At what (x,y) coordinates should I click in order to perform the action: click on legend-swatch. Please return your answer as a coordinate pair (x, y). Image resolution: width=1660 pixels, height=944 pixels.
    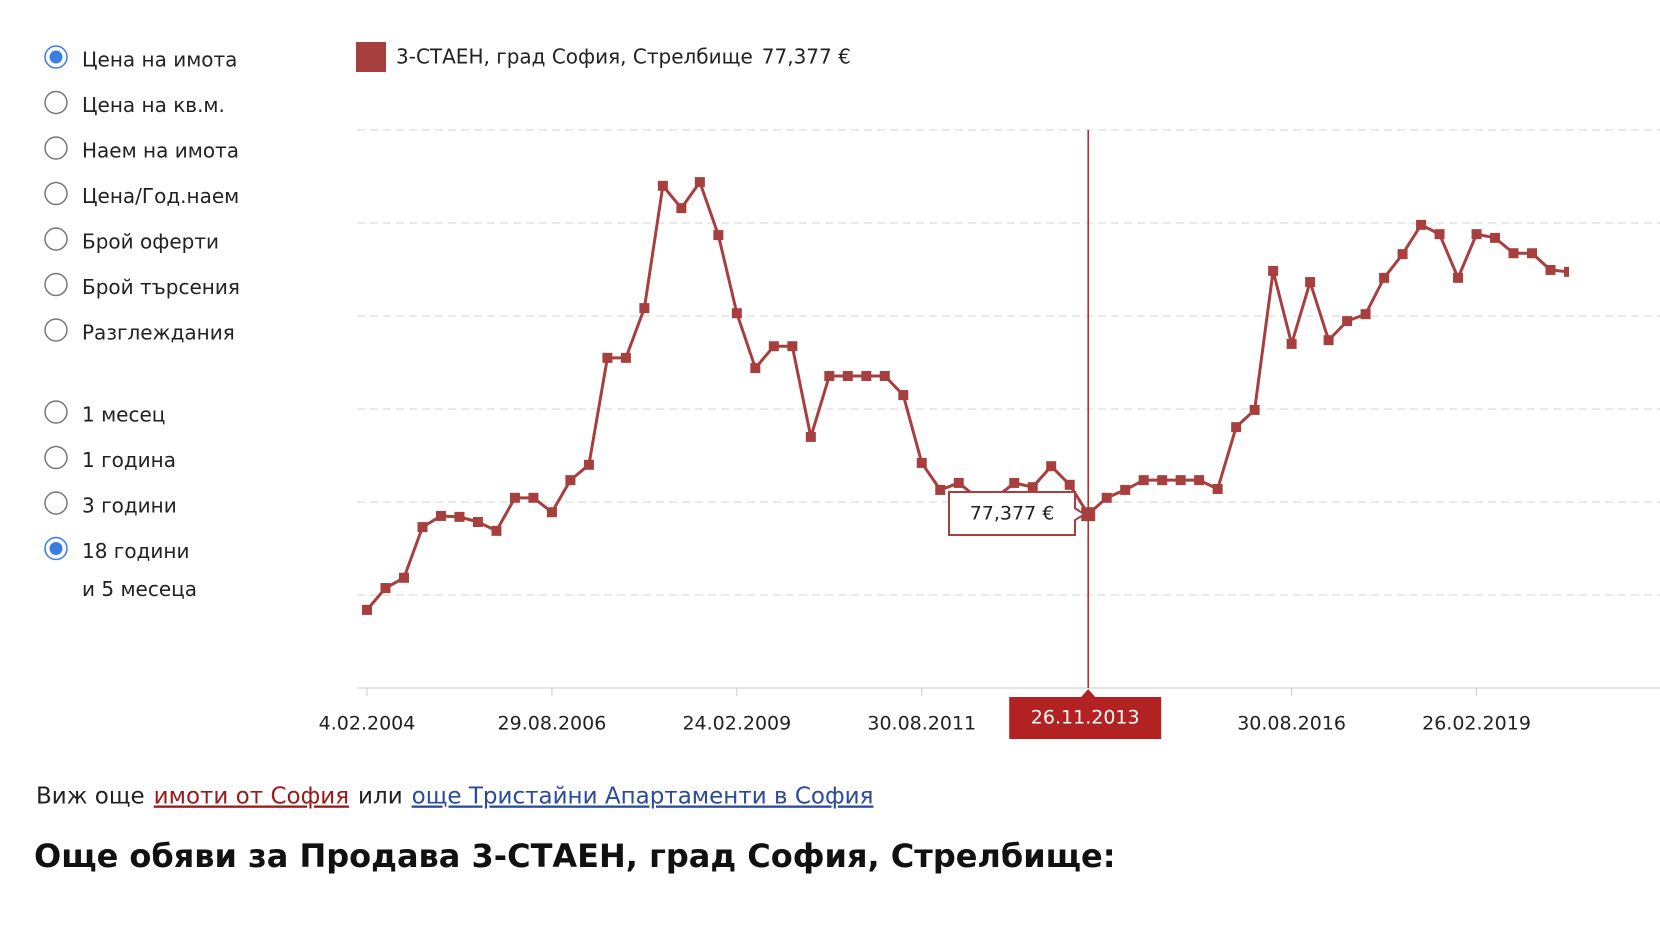
    Looking at the image, I should click on (371, 57).